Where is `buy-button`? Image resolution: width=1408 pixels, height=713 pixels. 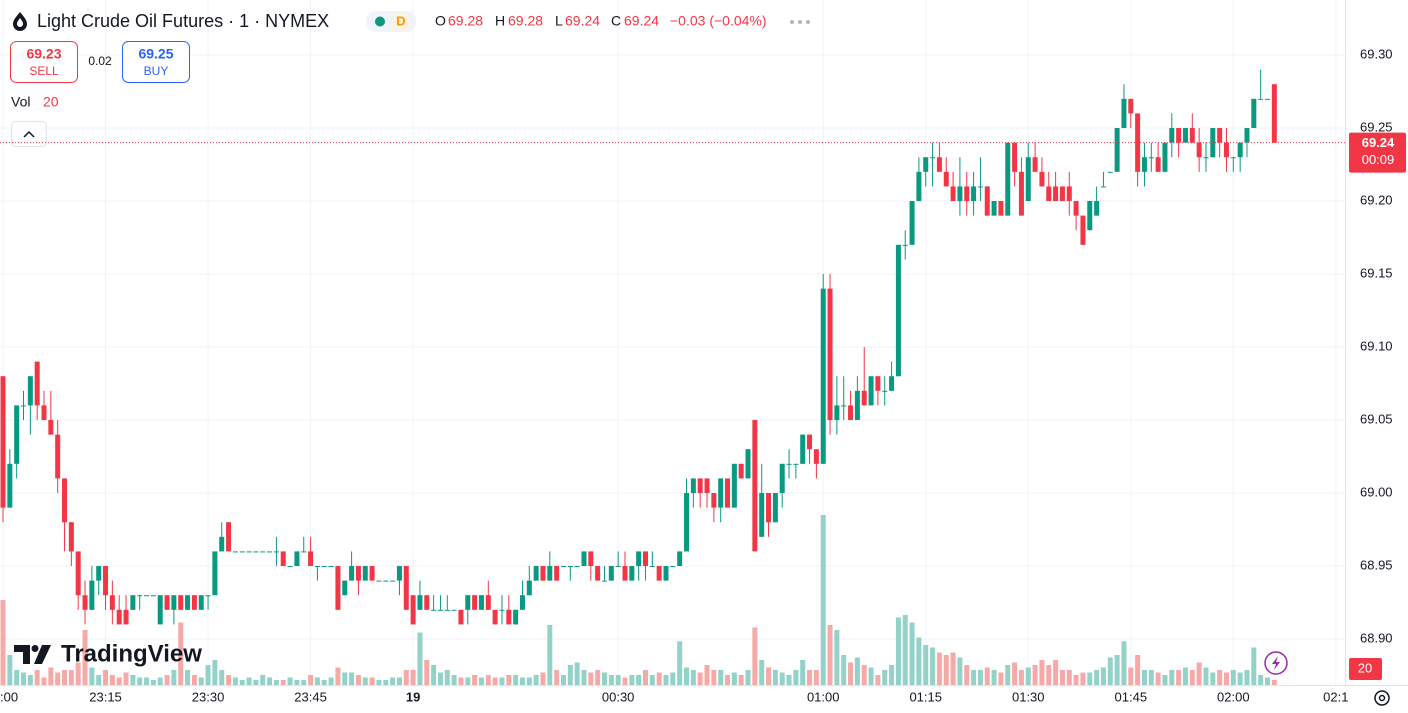 buy-button is located at coordinates (156, 62).